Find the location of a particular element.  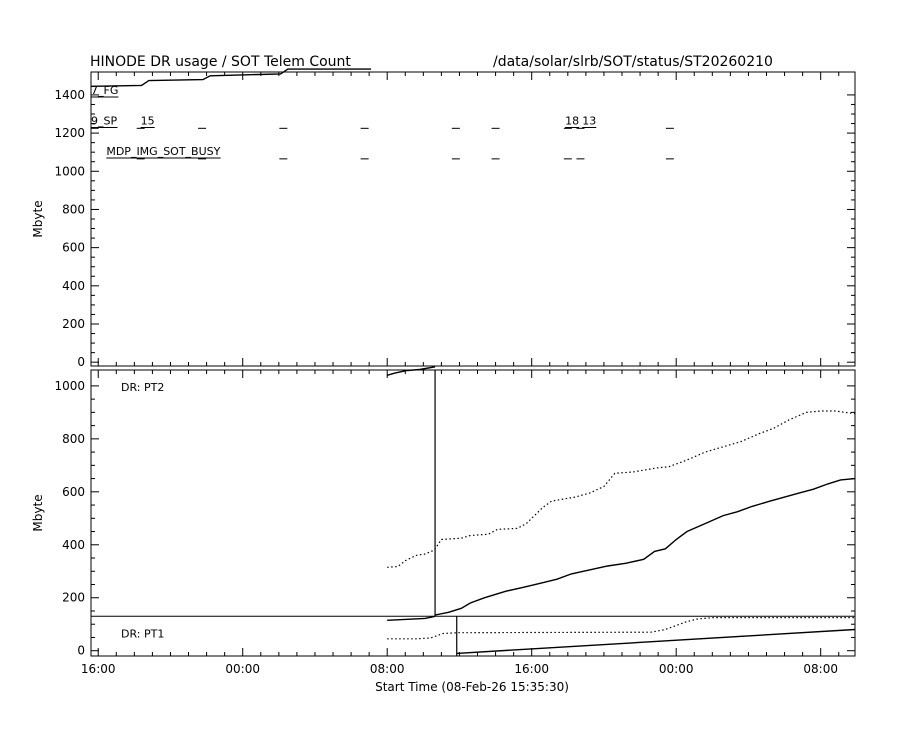

event-label: 15 is located at coordinates (148, 121).